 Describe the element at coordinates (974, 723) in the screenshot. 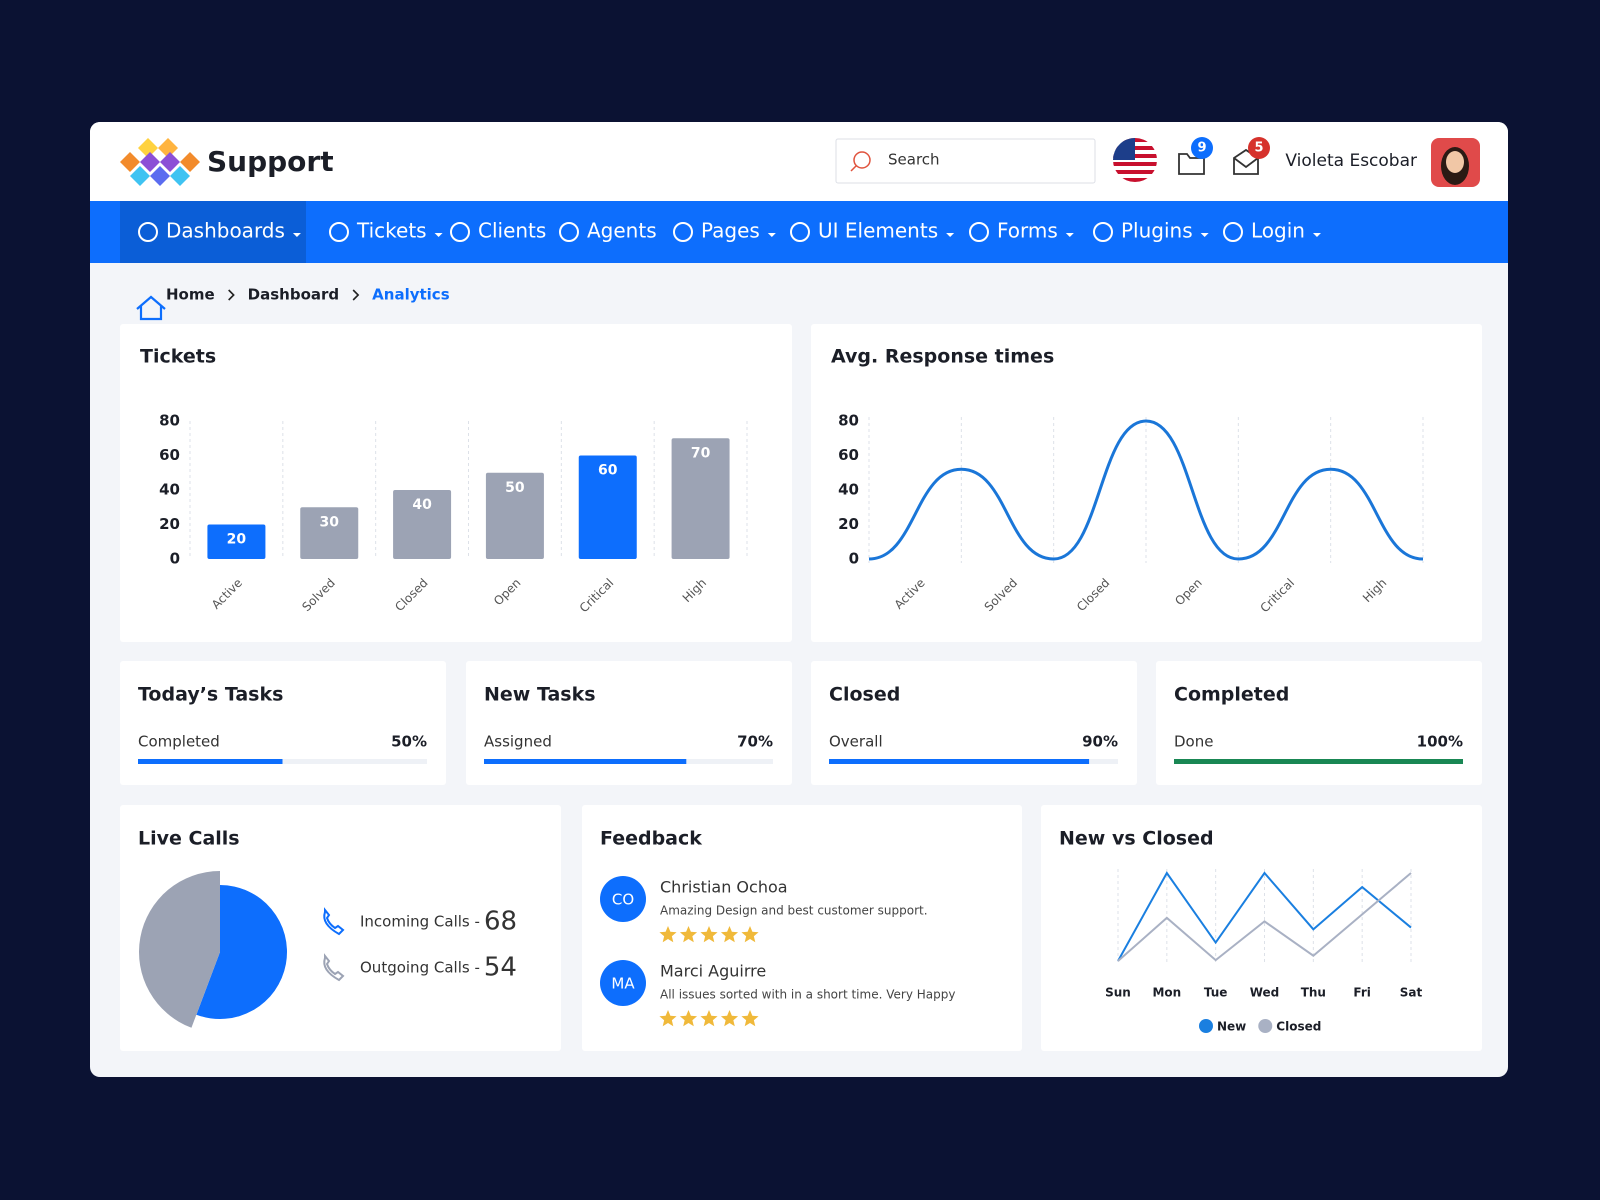

I see `task-card: Closed Overall 90%` at that location.